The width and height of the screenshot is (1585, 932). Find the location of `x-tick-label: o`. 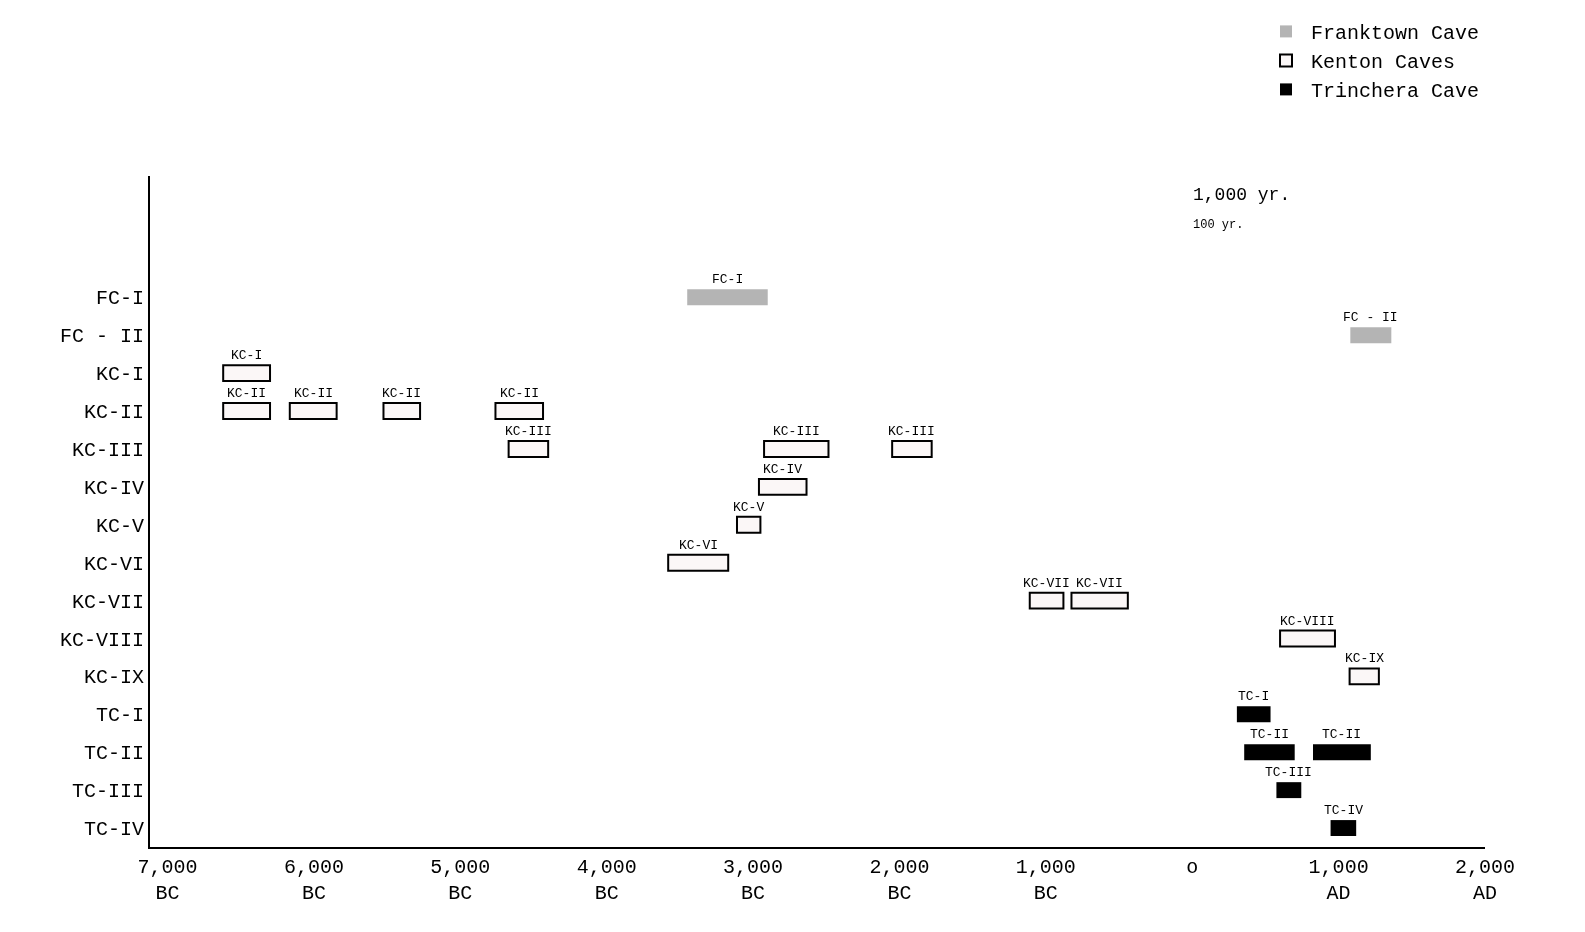

x-tick-label: o is located at coordinates (1192, 867).